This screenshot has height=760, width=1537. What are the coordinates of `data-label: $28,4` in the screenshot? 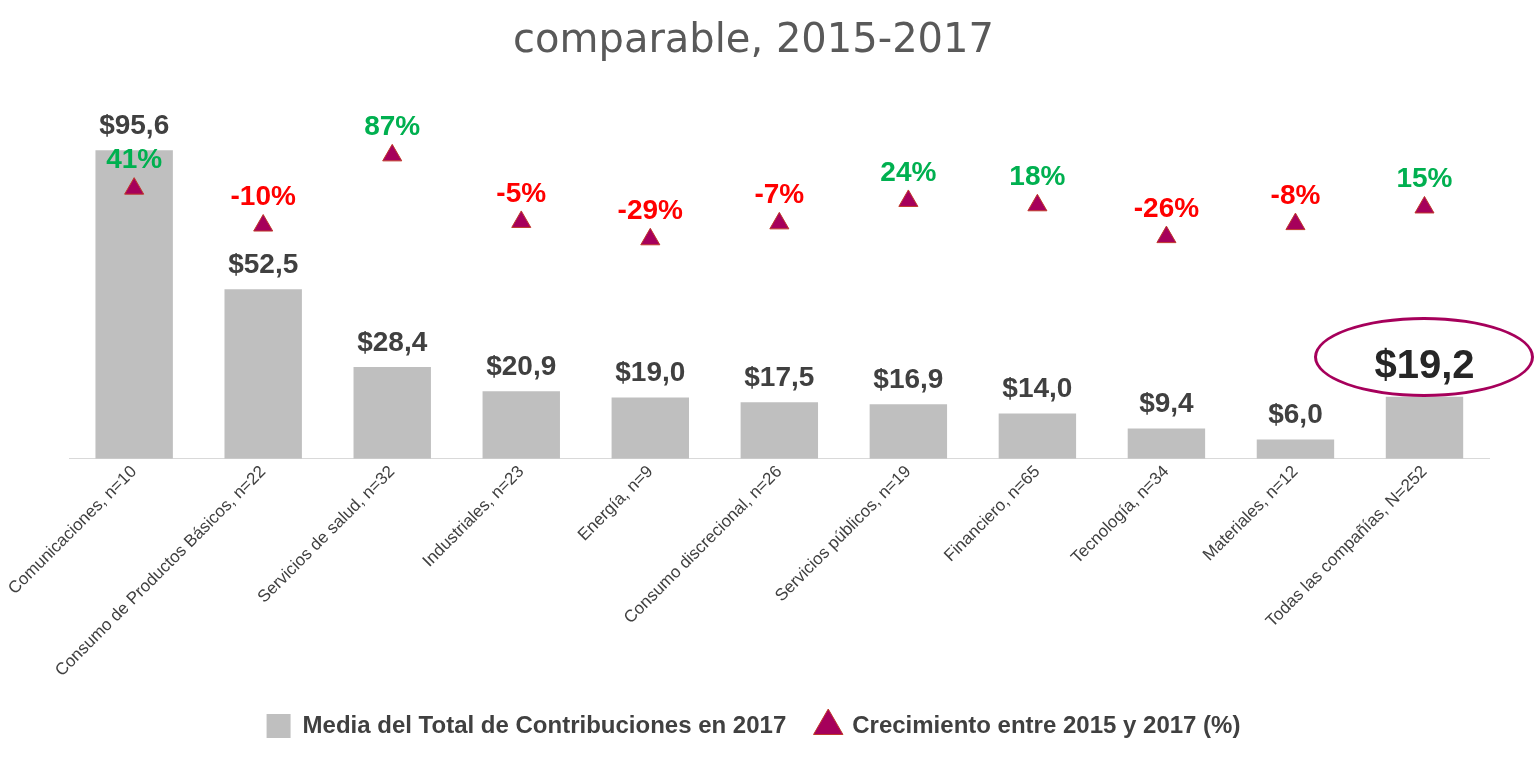 It's located at (392, 341).